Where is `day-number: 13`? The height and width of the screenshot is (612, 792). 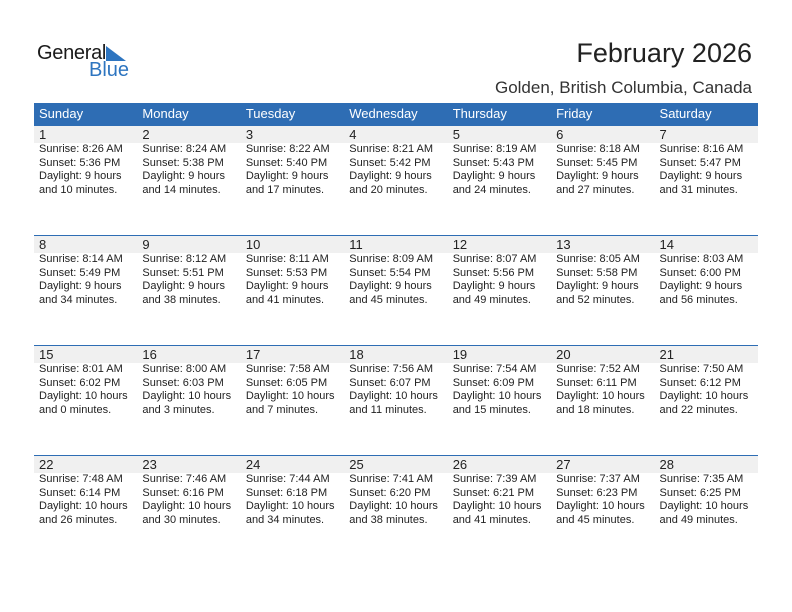
day-number: 13 is located at coordinates (563, 244).